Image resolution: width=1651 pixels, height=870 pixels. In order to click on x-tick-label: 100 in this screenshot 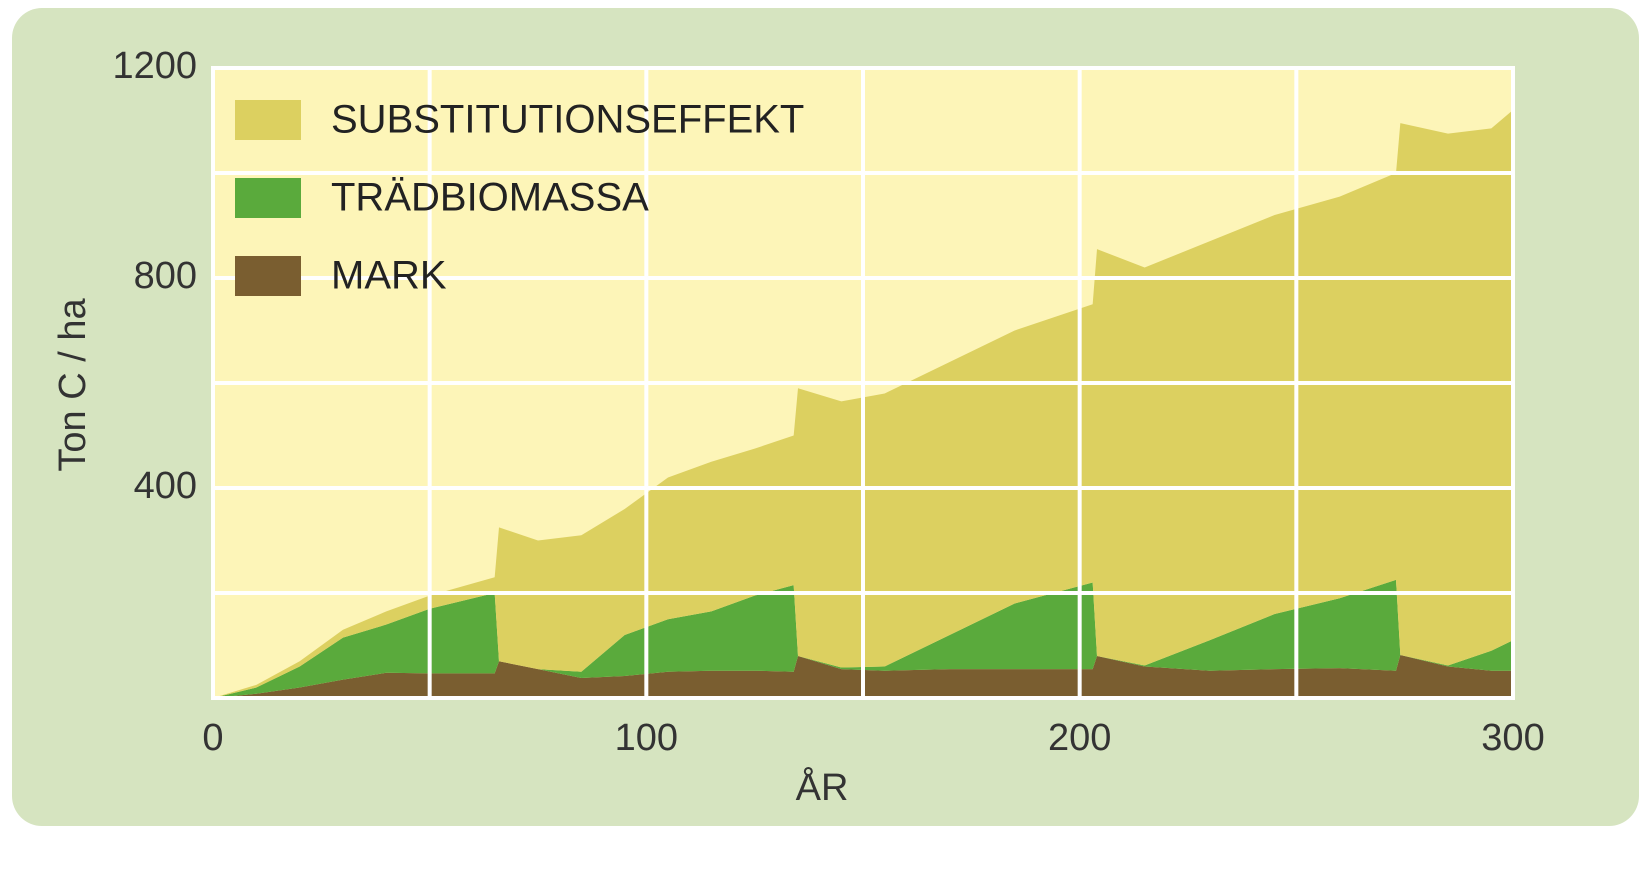, I will do `click(646, 738)`.